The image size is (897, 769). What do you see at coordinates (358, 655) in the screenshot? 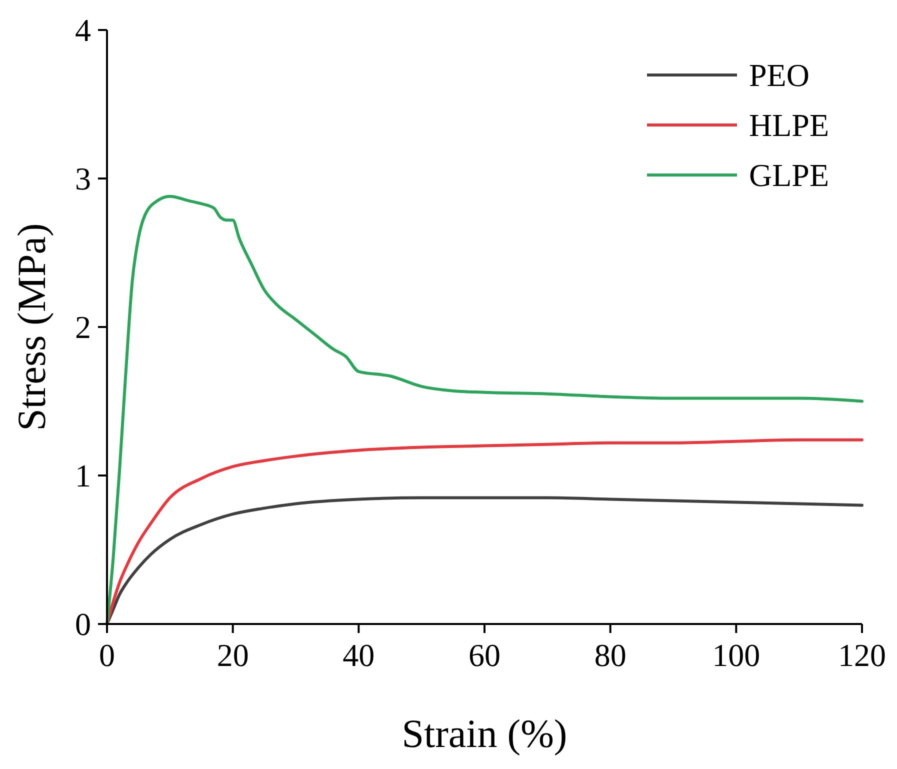
I see `x-tick-label: 40` at bounding box center [358, 655].